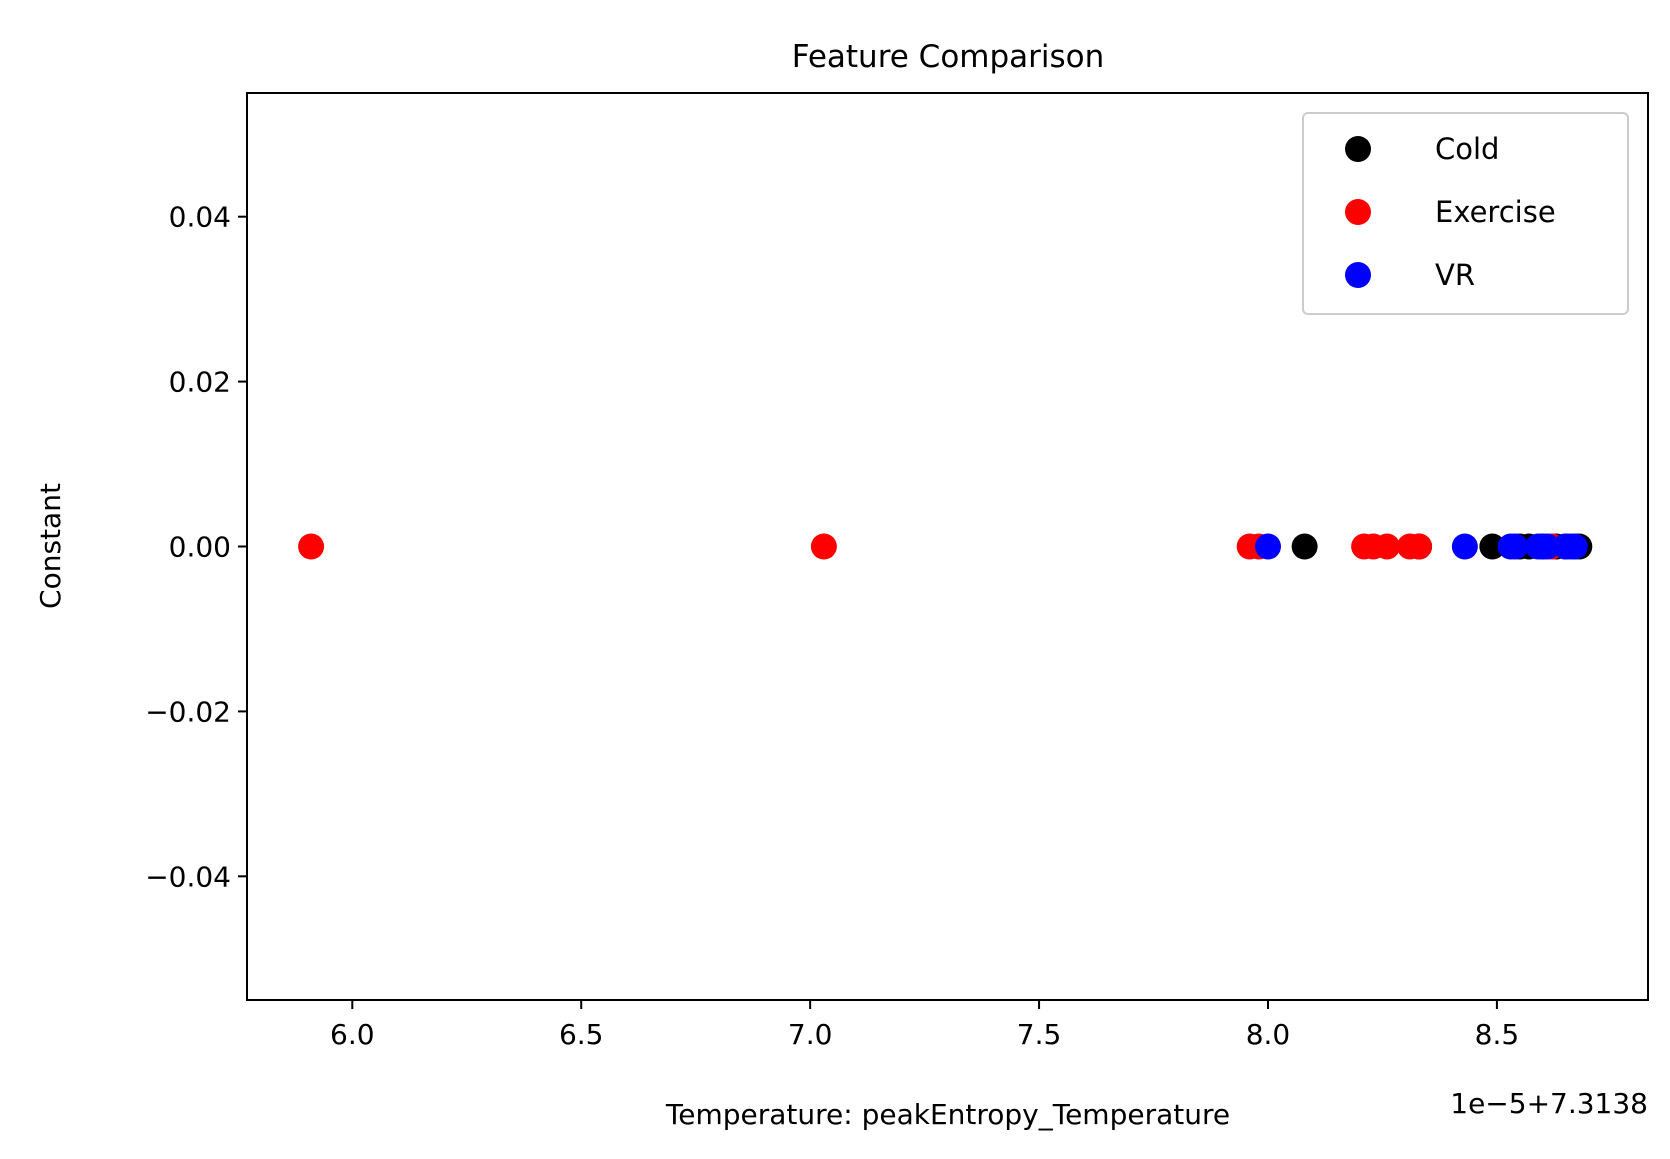 The width and height of the screenshot is (1670, 1159). I want to click on y-axis-label: Constant, so click(50, 546).